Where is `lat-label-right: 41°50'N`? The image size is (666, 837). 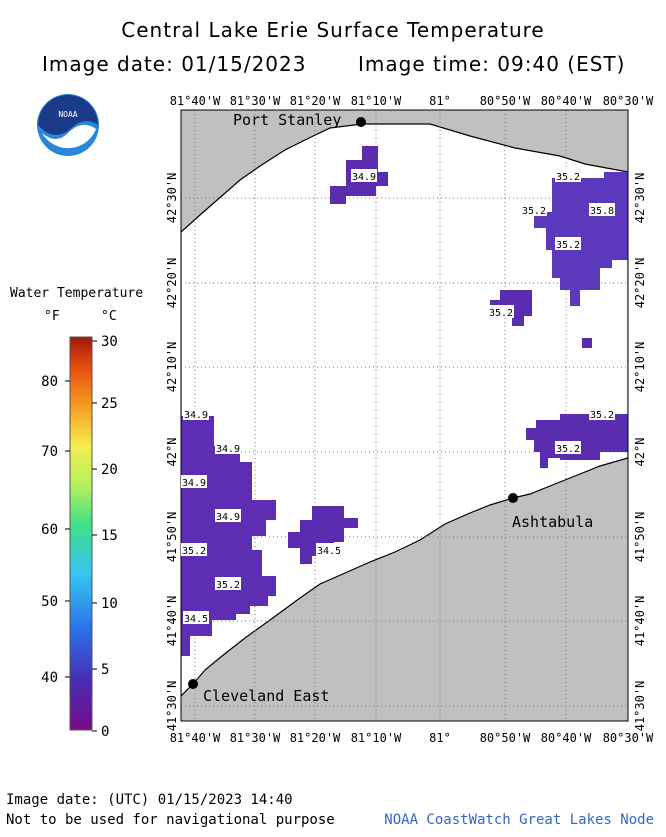 lat-label-right: 41°50'N is located at coordinates (640, 537).